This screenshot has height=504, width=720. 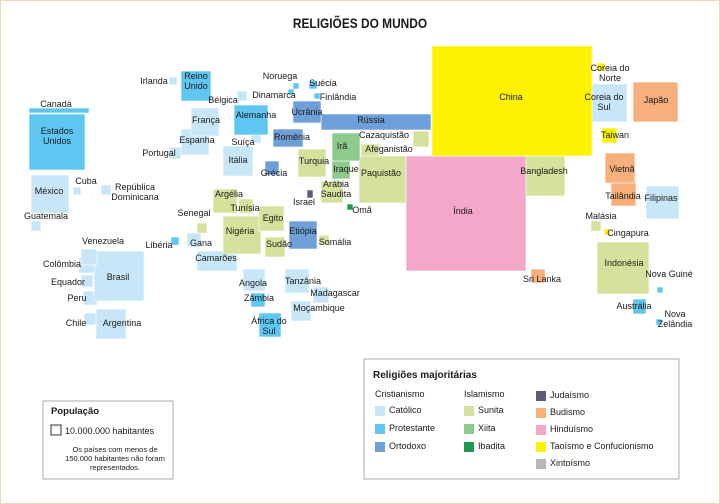 I want to click on country-label: China, so click(x=511, y=97).